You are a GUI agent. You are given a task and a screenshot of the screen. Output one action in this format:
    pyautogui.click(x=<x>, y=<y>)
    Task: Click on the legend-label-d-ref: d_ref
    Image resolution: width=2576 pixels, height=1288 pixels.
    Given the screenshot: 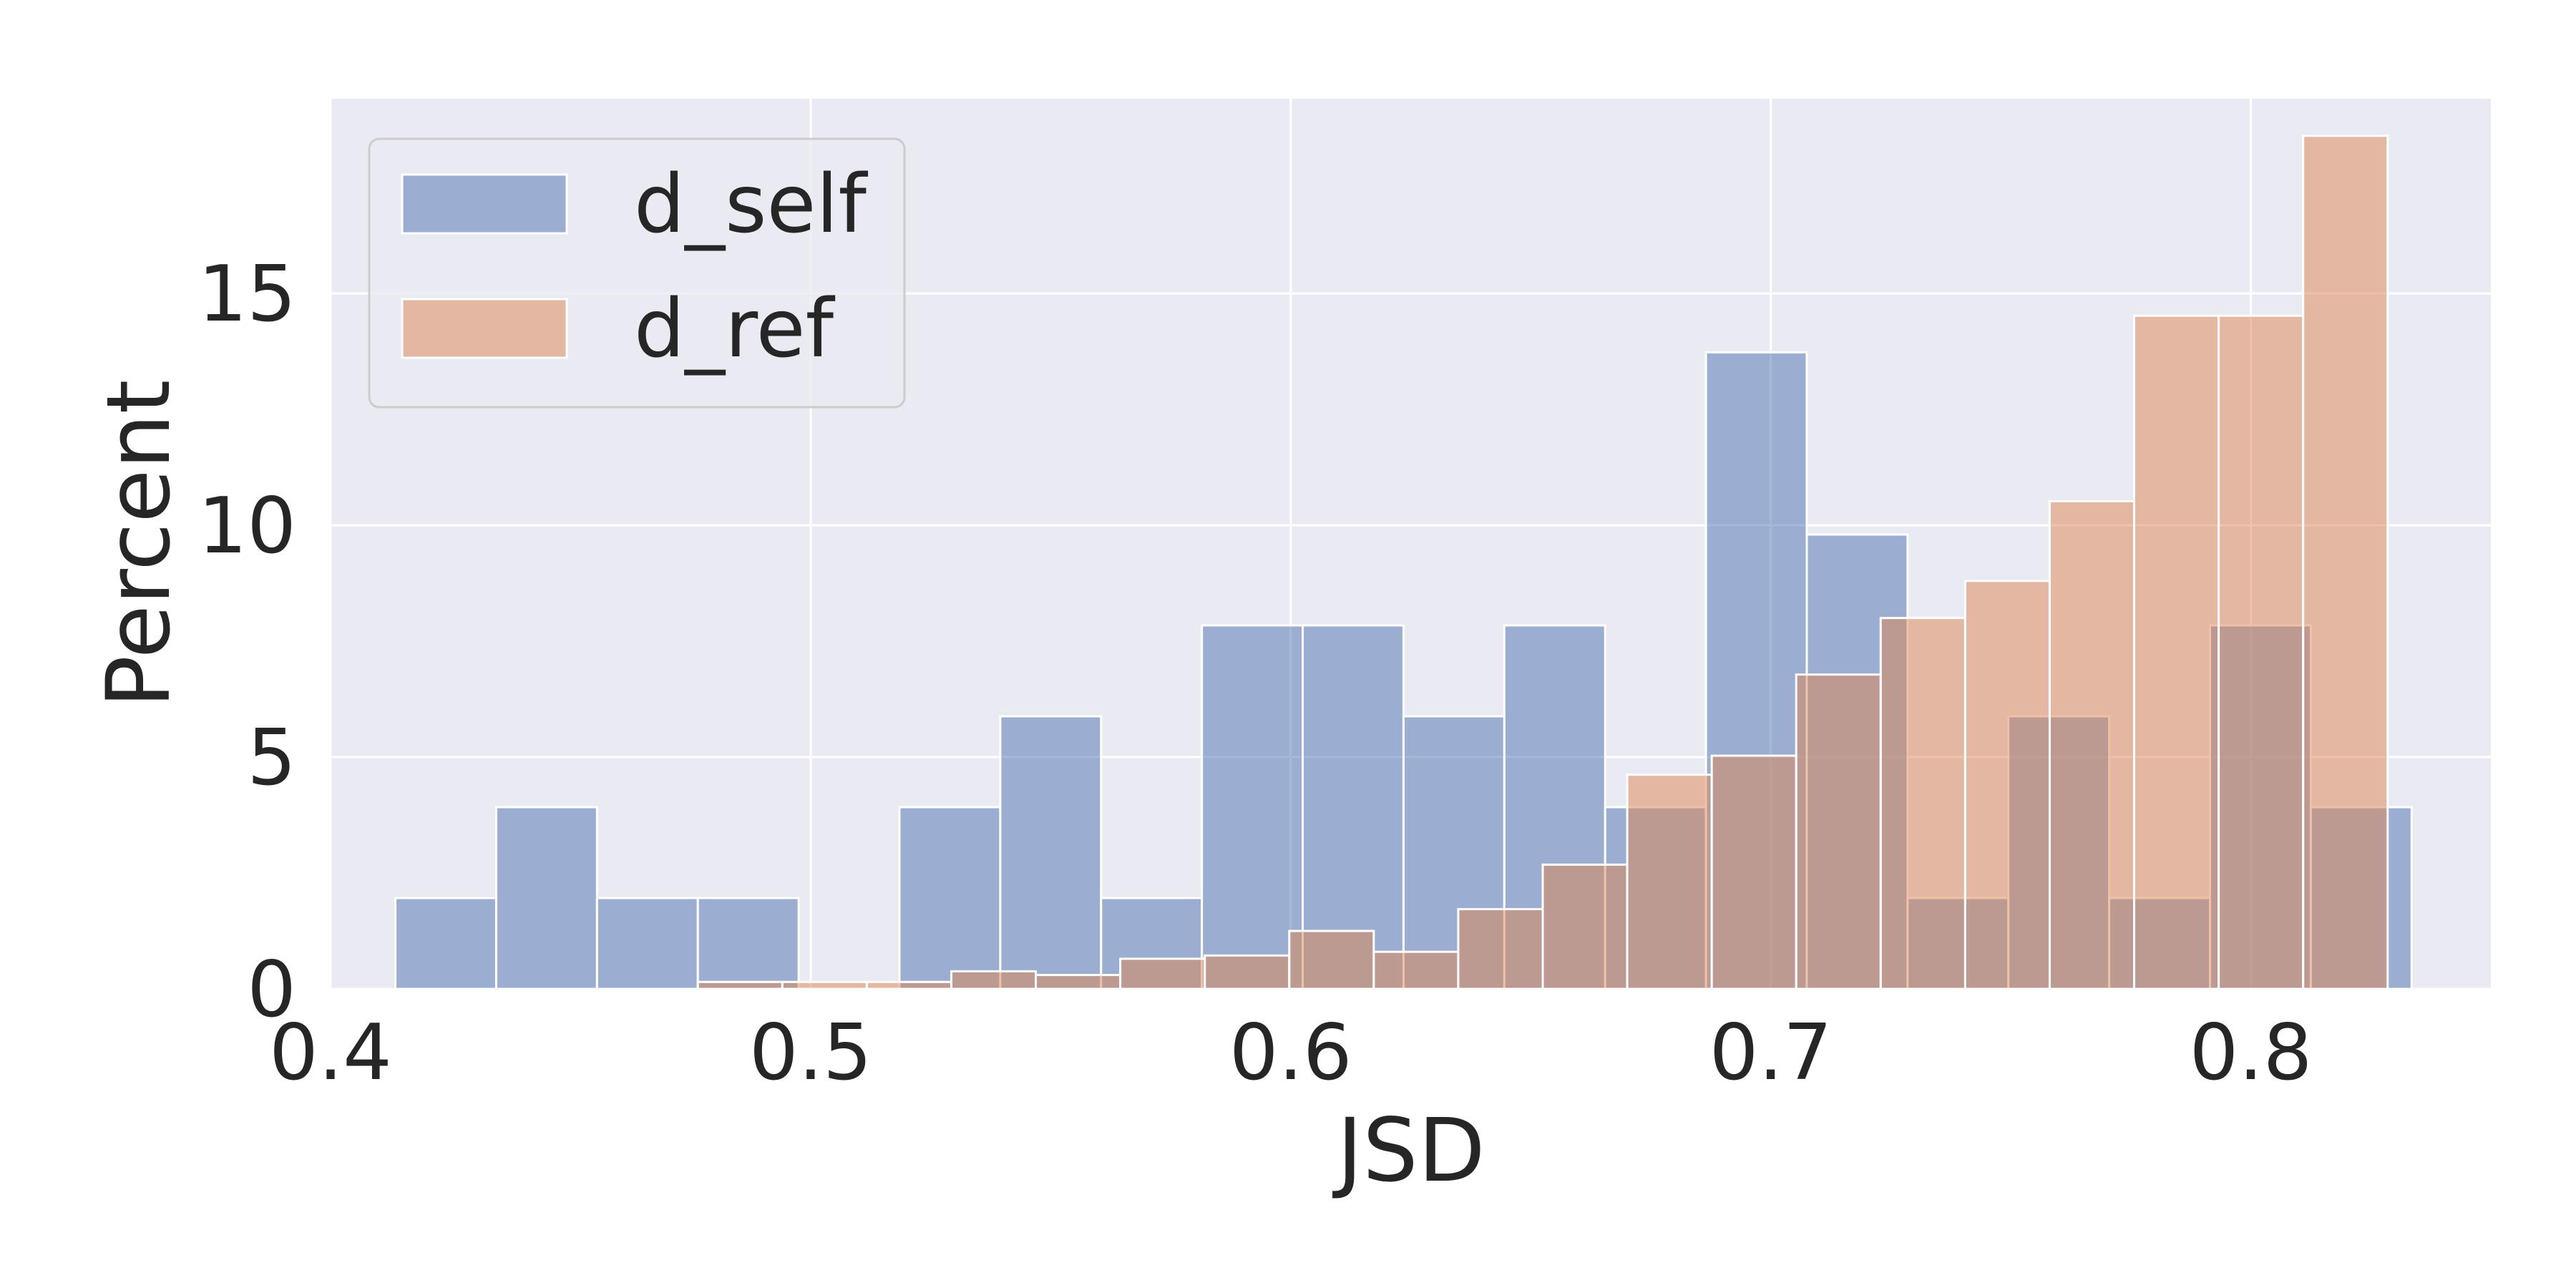 What is the action you would take?
    pyautogui.click(x=735, y=329)
    